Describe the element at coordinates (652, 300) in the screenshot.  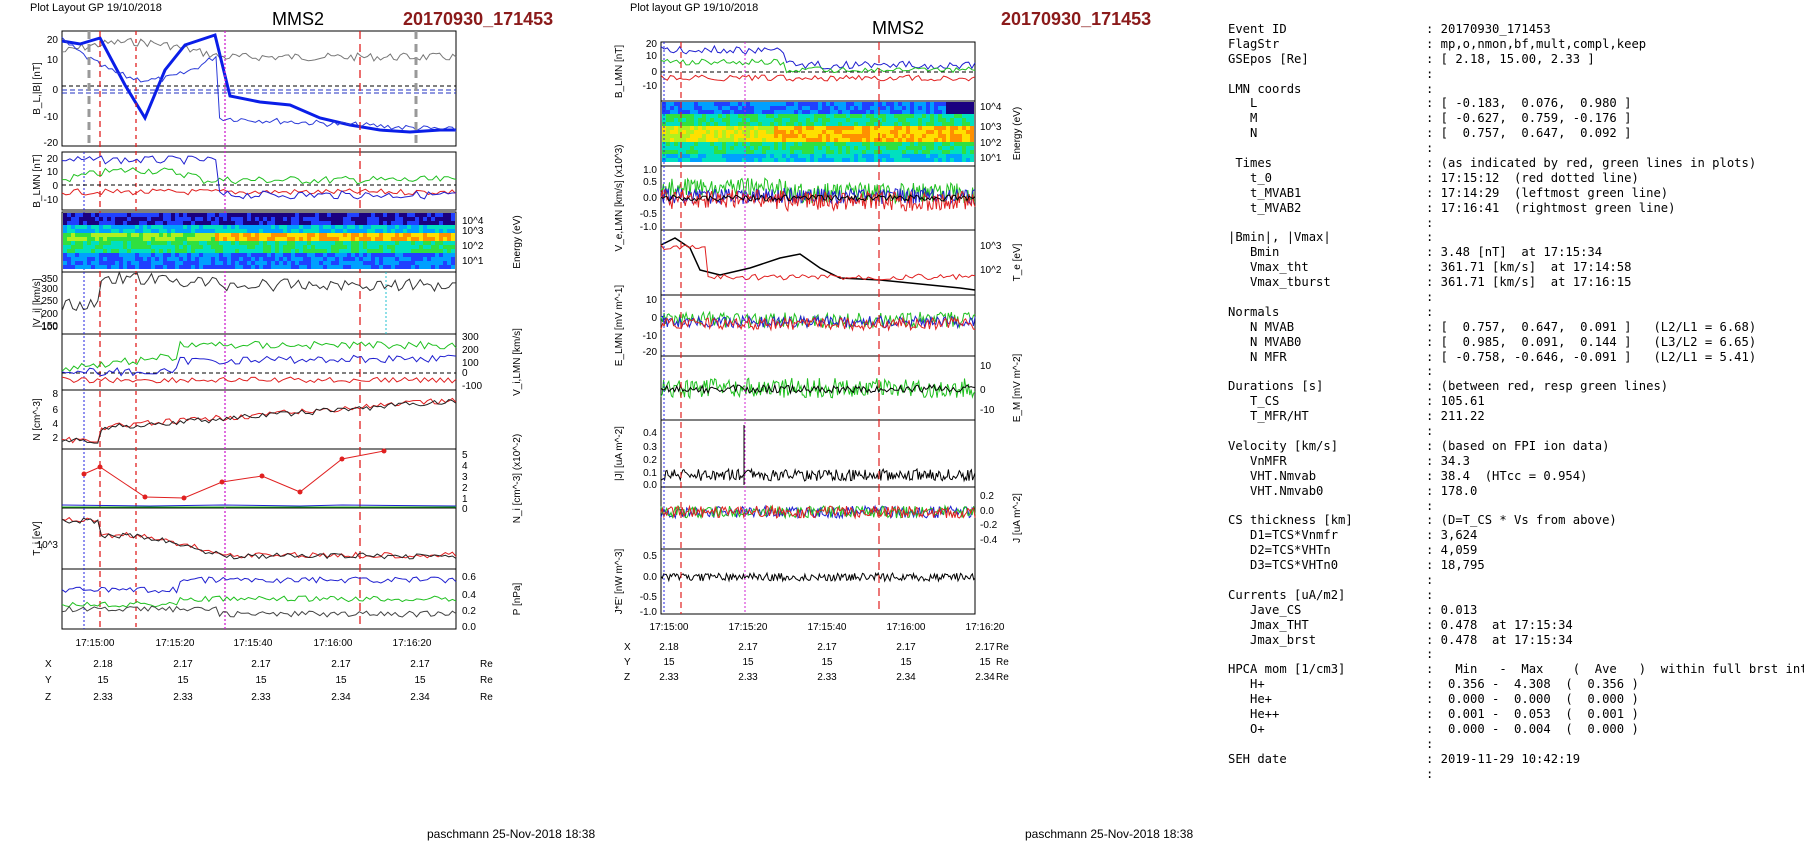
I see `y-tick-label: 10` at that location.